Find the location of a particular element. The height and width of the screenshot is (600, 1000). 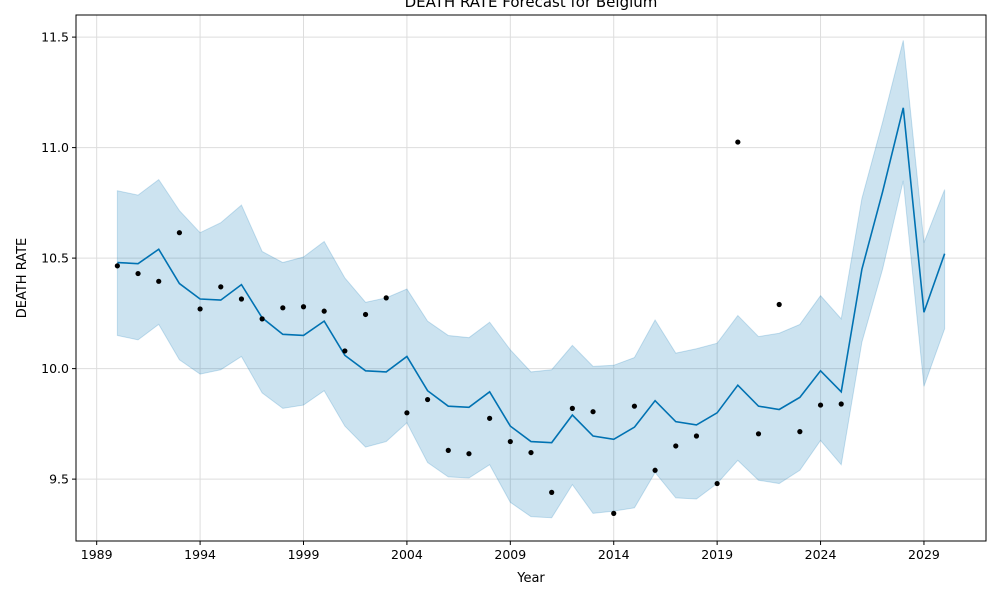

x-tick-label: 2004 is located at coordinates (407, 554).